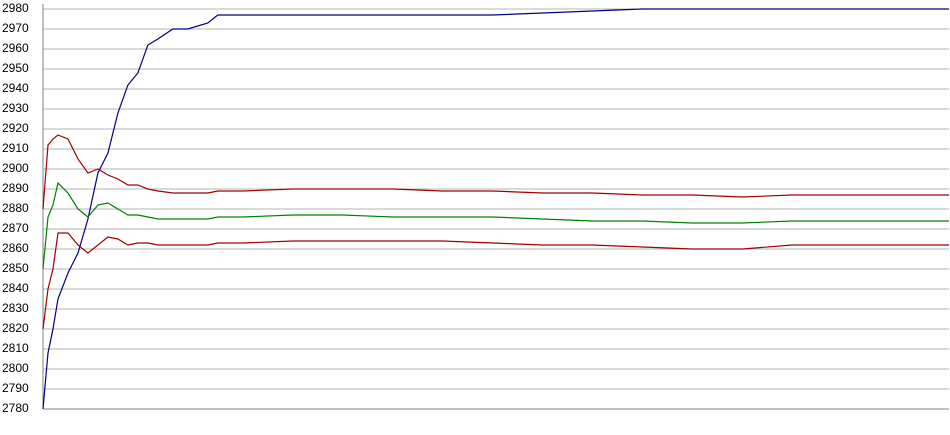 The height and width of the screenshot is (435, 950). Describe the element at coordinates (15, 188) in the screenshot. I see `y-tick-label: 2890` at that location.